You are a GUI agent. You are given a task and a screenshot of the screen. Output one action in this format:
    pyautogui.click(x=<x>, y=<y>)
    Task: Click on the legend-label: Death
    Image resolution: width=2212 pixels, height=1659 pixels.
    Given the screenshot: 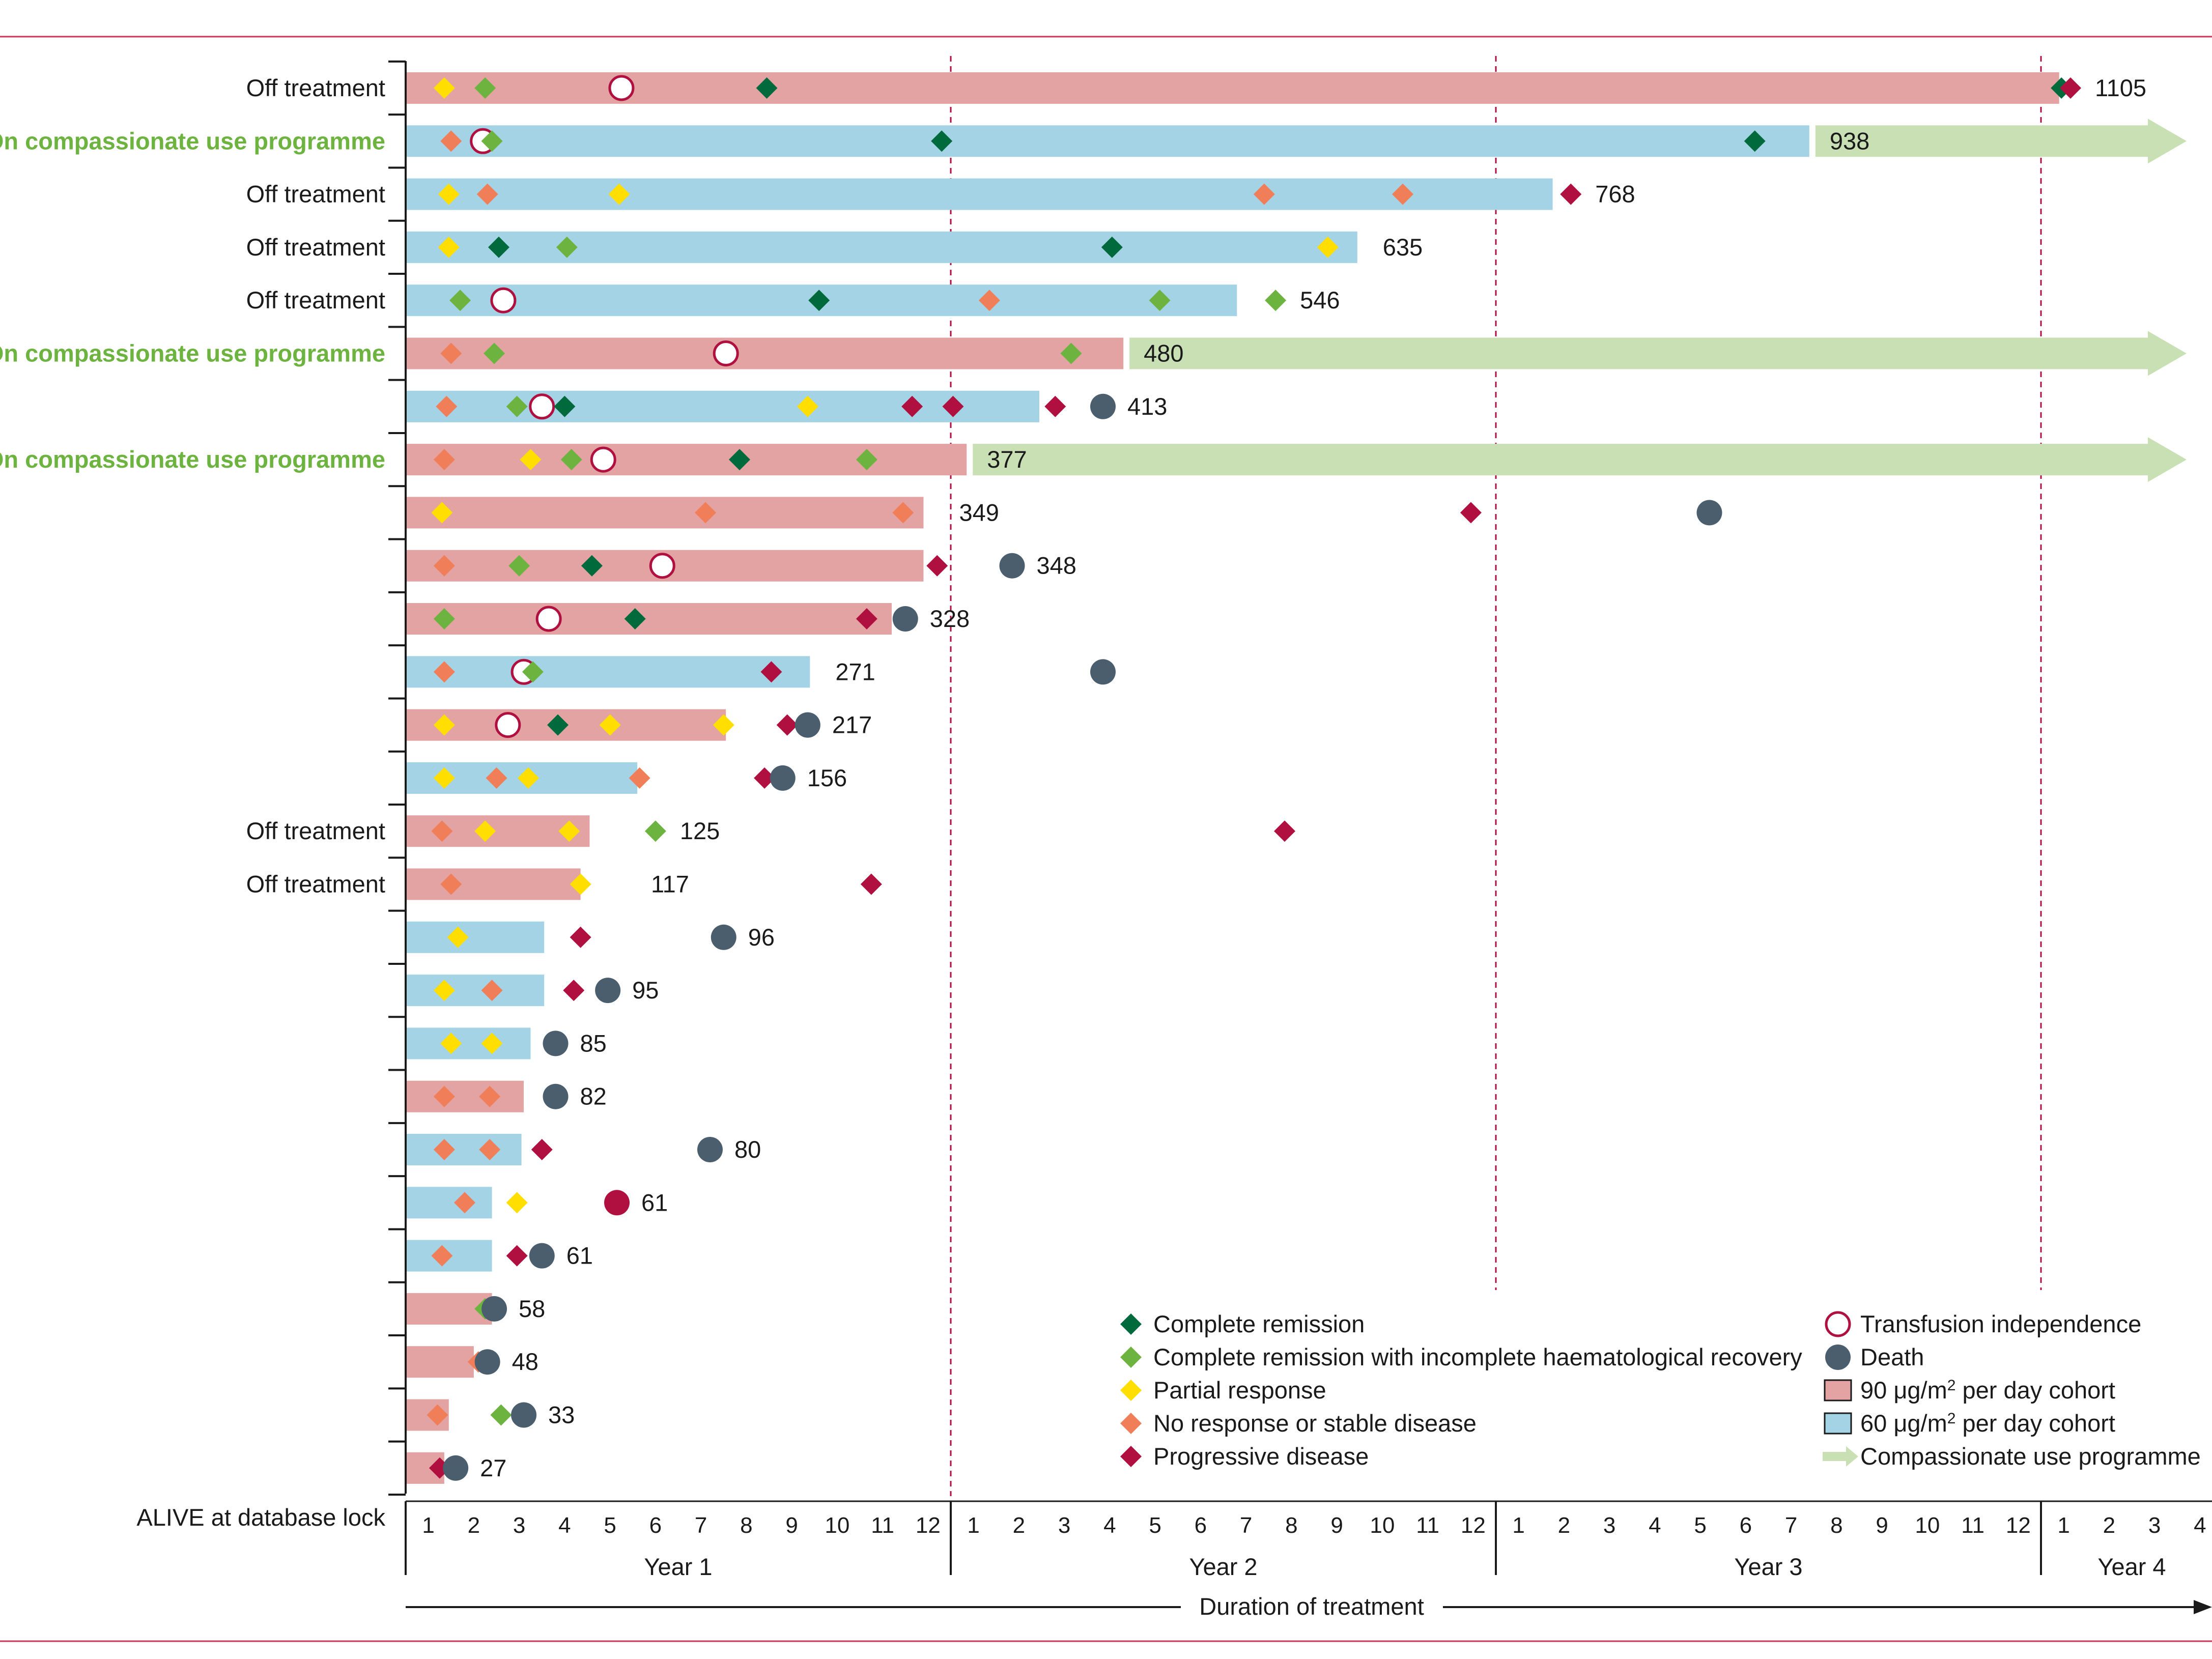 What is the action you would take?
    pyautogui.click(x=1892, y=1356)
    